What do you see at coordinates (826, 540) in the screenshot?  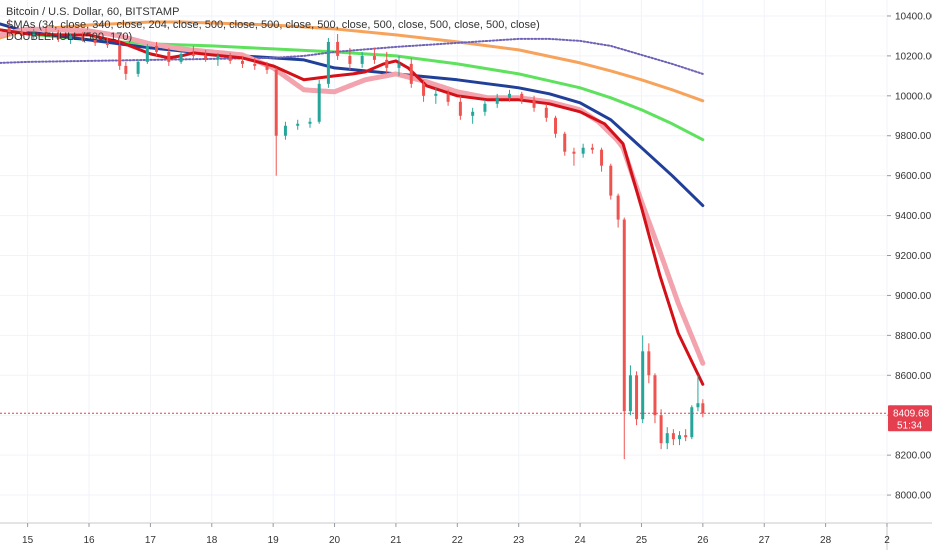 I see `time-tick-label: 28` at bounding box center [826, 540].